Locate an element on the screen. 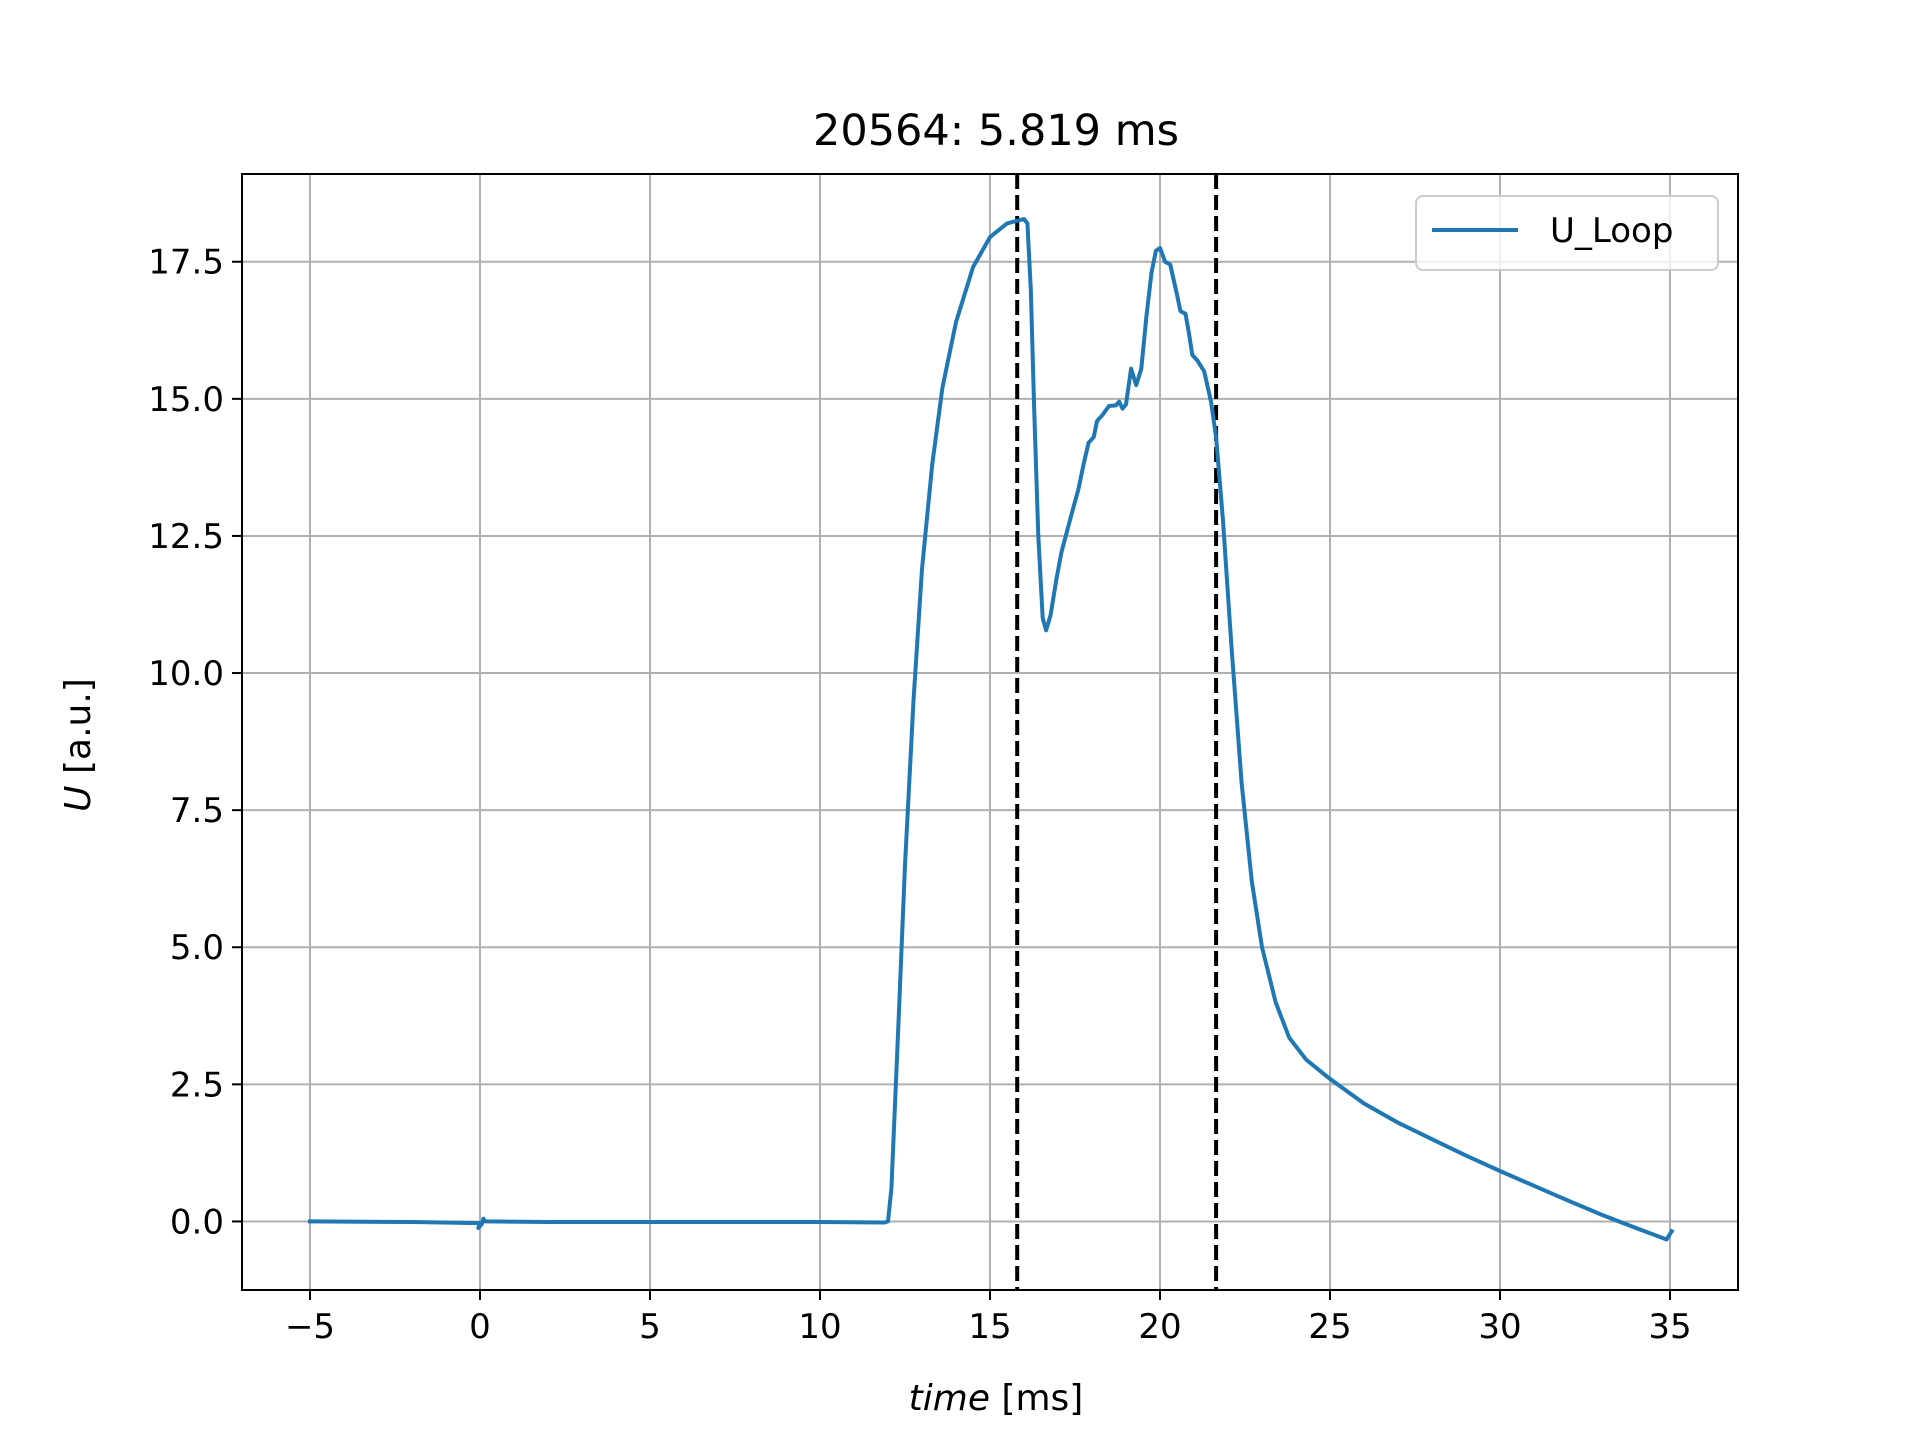 The width and height of the screenshot is (1920, 1440). x-tick-label: 30 is located at coordinates (1499, 1327).